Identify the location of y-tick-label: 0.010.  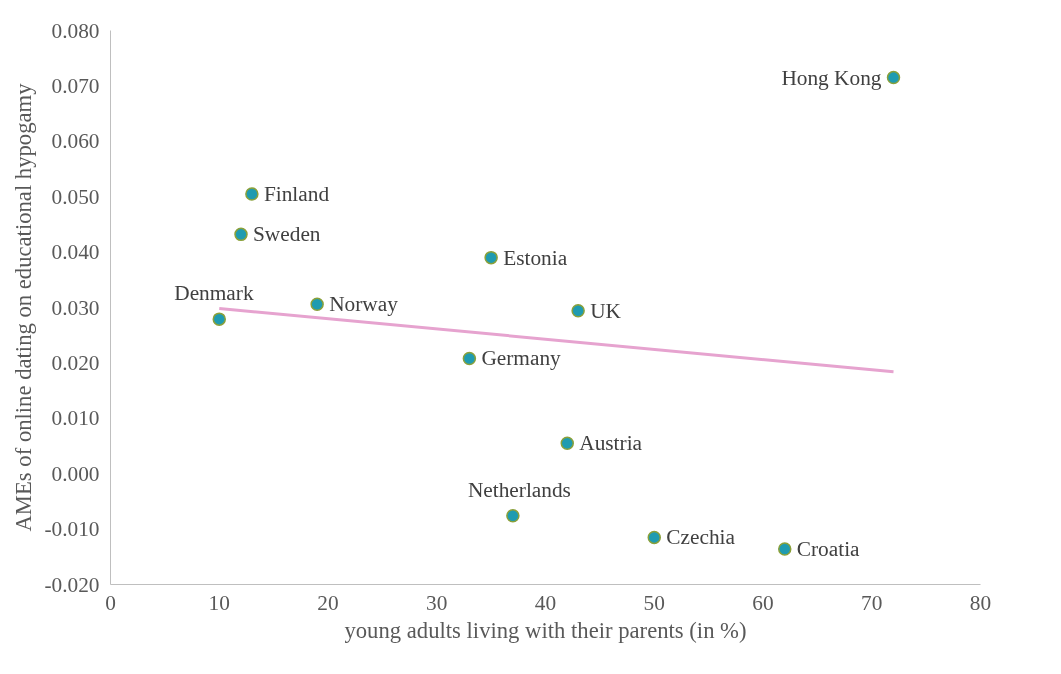
(75, 418).